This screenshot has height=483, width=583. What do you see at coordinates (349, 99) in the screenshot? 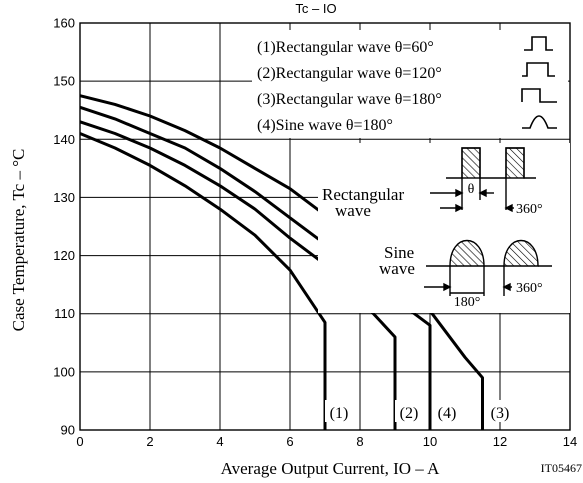
I see `legend-entry: (3)Rectangular wave θ=180°` at bounding box center [349, 99].